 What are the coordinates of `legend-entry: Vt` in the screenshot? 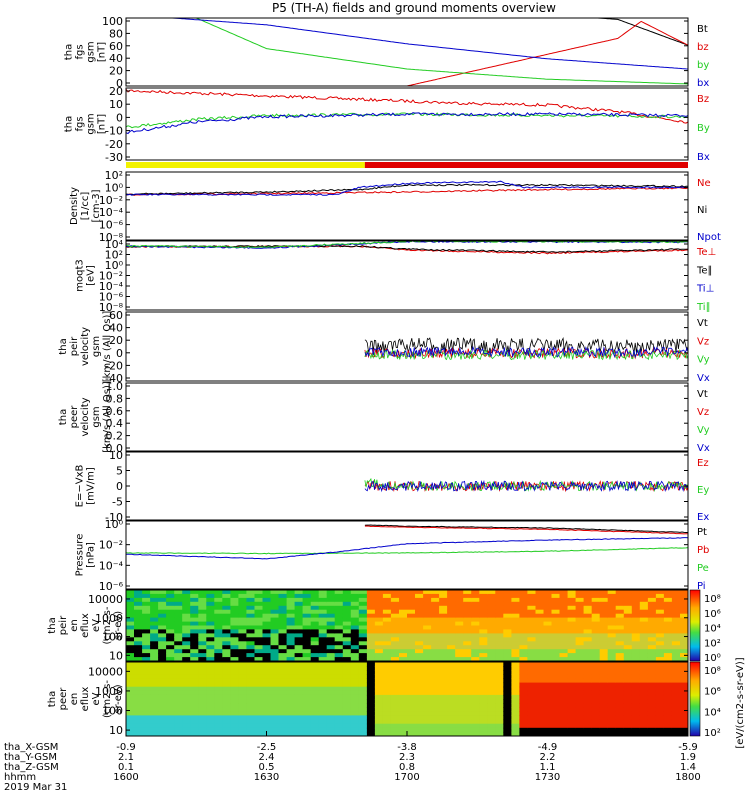 It's located at (702, 323).